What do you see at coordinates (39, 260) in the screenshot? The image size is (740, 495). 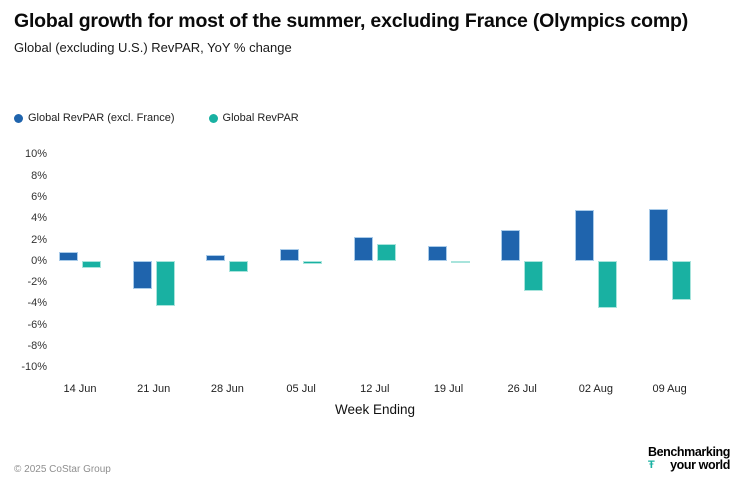 I see `y-axis-tick-label: 0%` at bounding box center [39, 260].